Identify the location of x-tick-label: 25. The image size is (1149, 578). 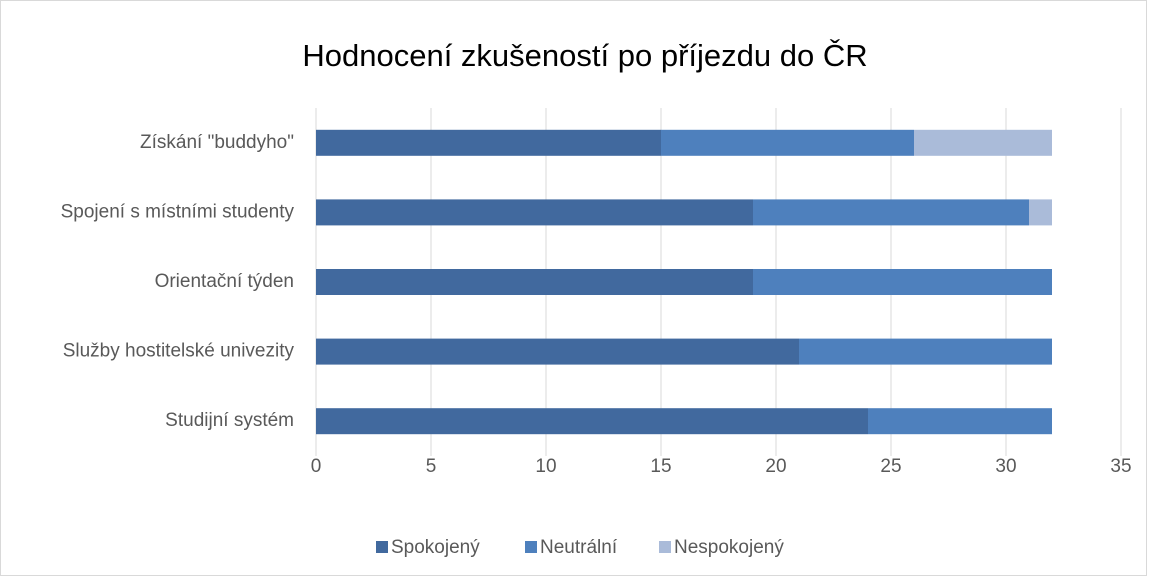
(890, 466).